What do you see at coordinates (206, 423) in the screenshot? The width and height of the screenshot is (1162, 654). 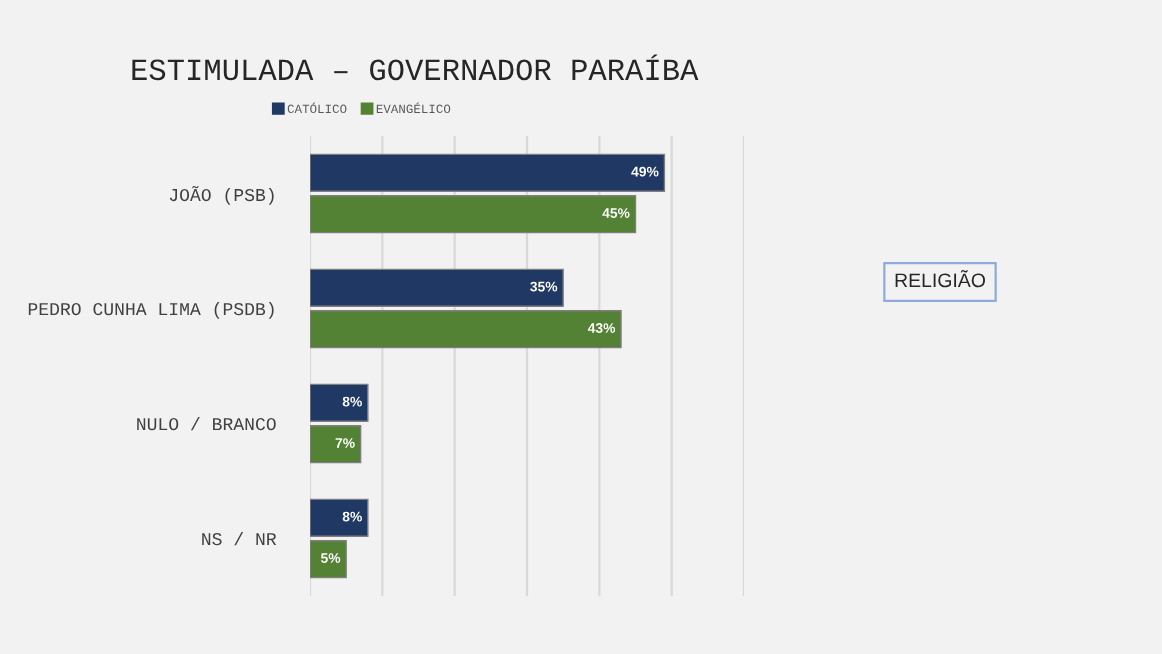 I see `y-tick-label: NULO / BRANCO` at bounding box center [206, 423].